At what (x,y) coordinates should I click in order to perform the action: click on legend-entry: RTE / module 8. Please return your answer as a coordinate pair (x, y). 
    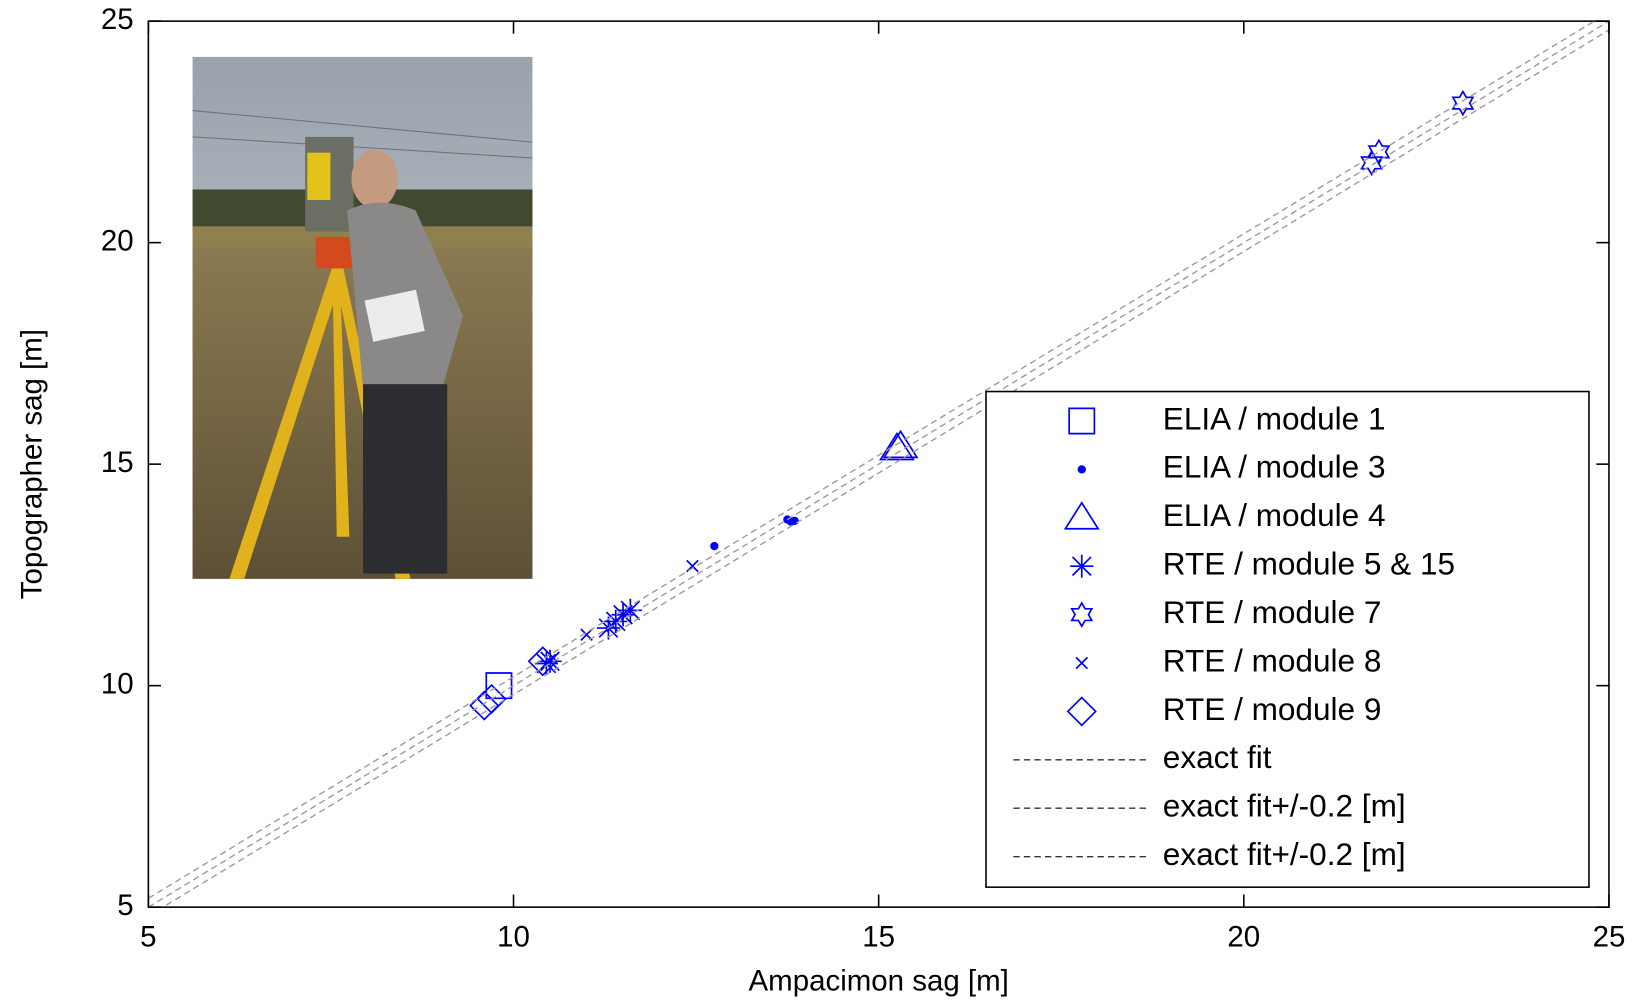
    Looking at the image, I should click on (1228, 660).